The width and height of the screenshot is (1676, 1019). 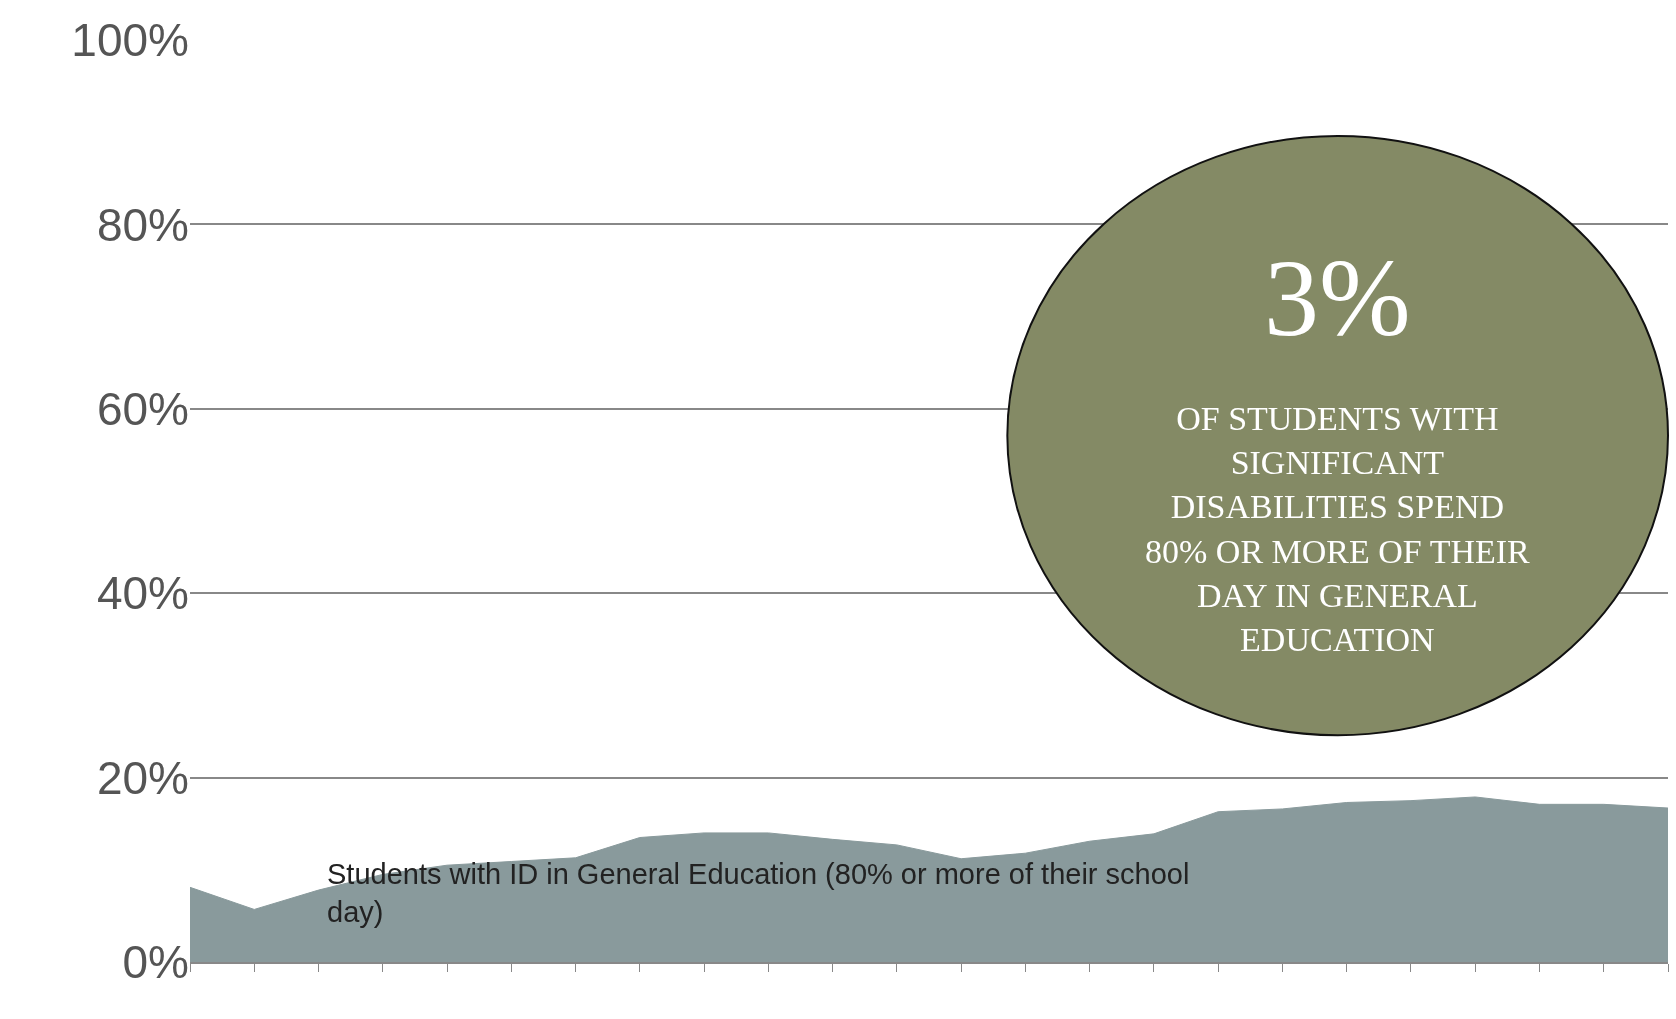 I want to click on annotation: OF STUDENTS WITH SIGNIFICANT DISABILITIES SPEND 80% OR MORE OF THEIR DAY IN GENERAL EDUCATION, so click(x=1338, y=529).